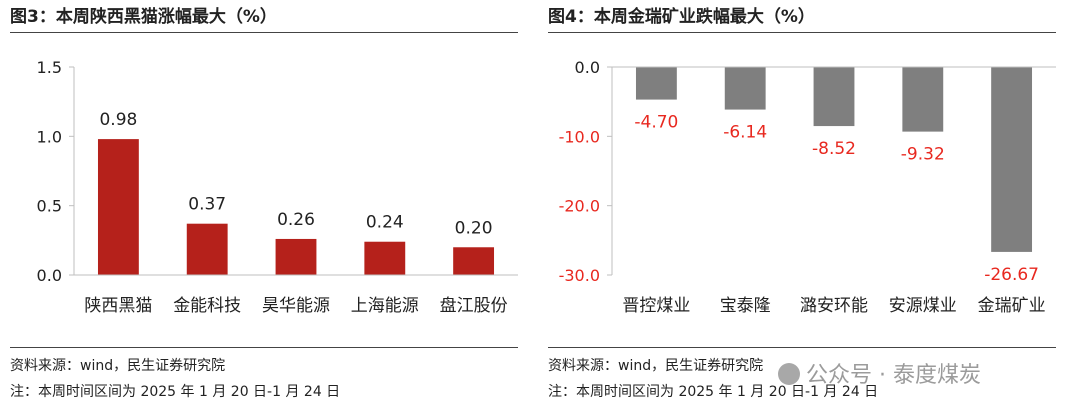 This screenshot has height=414, width=1080. Describe the element at coordinates (579, 275) in the screenshot. I see `y-tick-label: -30.0` at that location.